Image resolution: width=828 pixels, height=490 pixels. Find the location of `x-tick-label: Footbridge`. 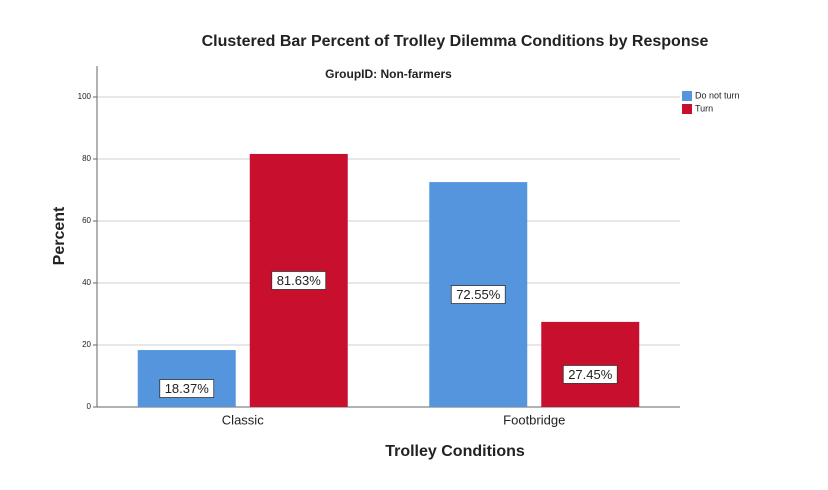

x-tick-label: Footbridge is located at coordinates (534, 419).